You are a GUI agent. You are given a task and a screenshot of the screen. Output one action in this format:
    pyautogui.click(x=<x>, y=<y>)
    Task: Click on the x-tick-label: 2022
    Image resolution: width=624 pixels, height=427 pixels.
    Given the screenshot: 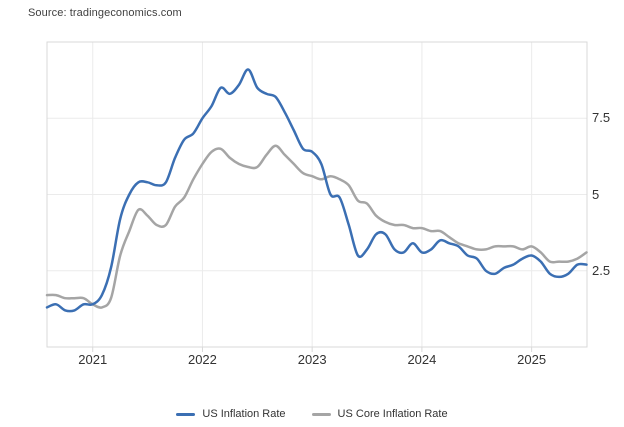 What is the action you would take?
    pyautogui.click(x=202, y=359)
    